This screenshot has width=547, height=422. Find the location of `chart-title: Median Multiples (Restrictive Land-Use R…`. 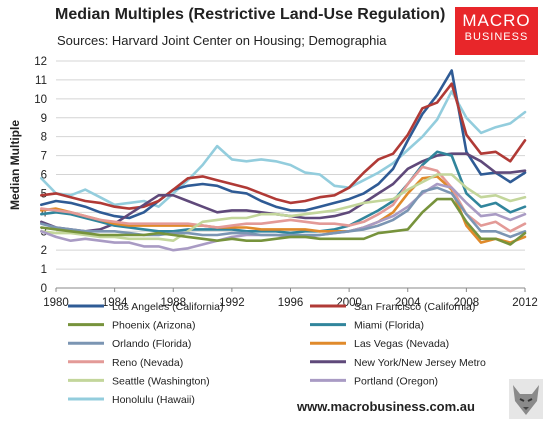

chart-title: Median Multiples (Restrictive Land-Use R… is located at coordinates (250, 14).